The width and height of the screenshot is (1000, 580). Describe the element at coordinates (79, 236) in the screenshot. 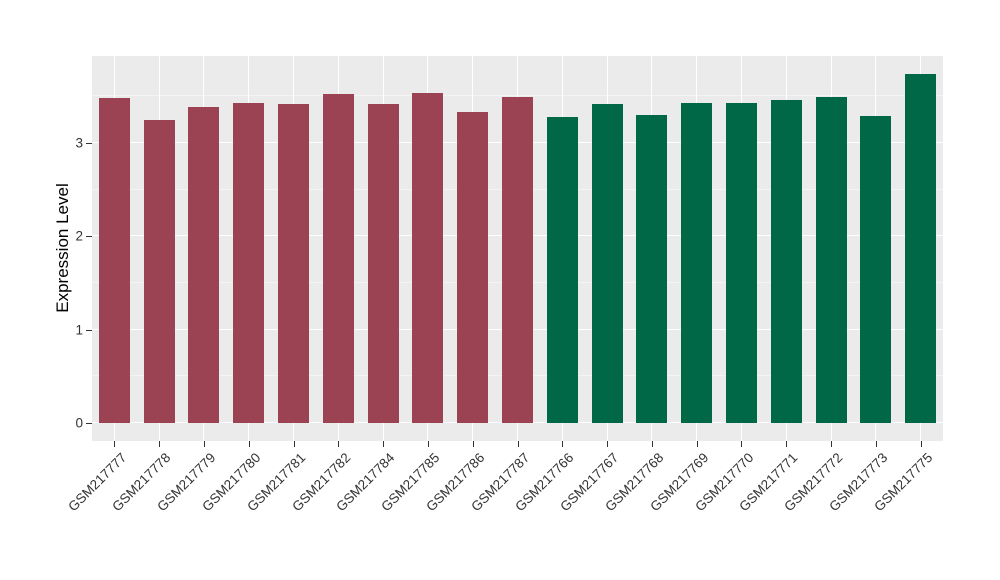

I see `y-tick-label: 2` at that location.